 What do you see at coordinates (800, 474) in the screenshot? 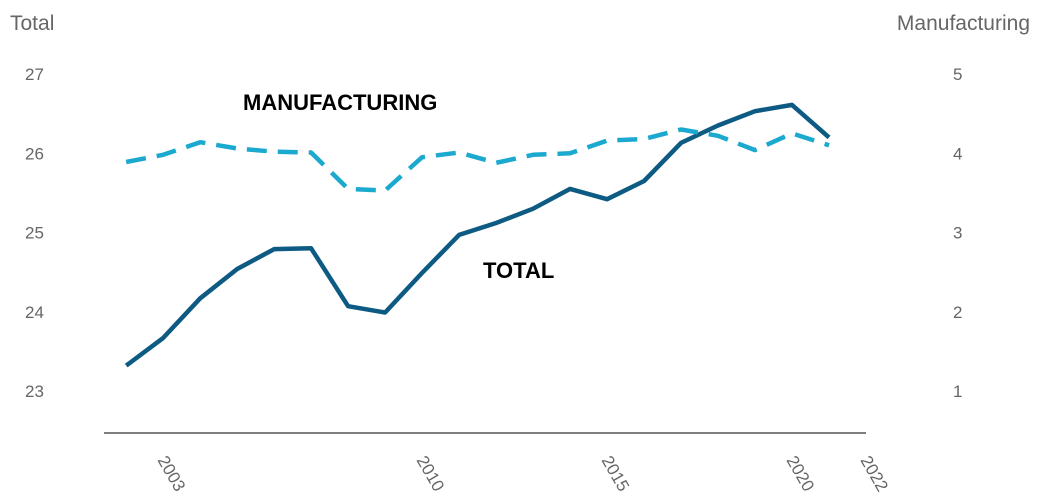
I see `x-tick-label: 2020` at bounding box center [800, 474].